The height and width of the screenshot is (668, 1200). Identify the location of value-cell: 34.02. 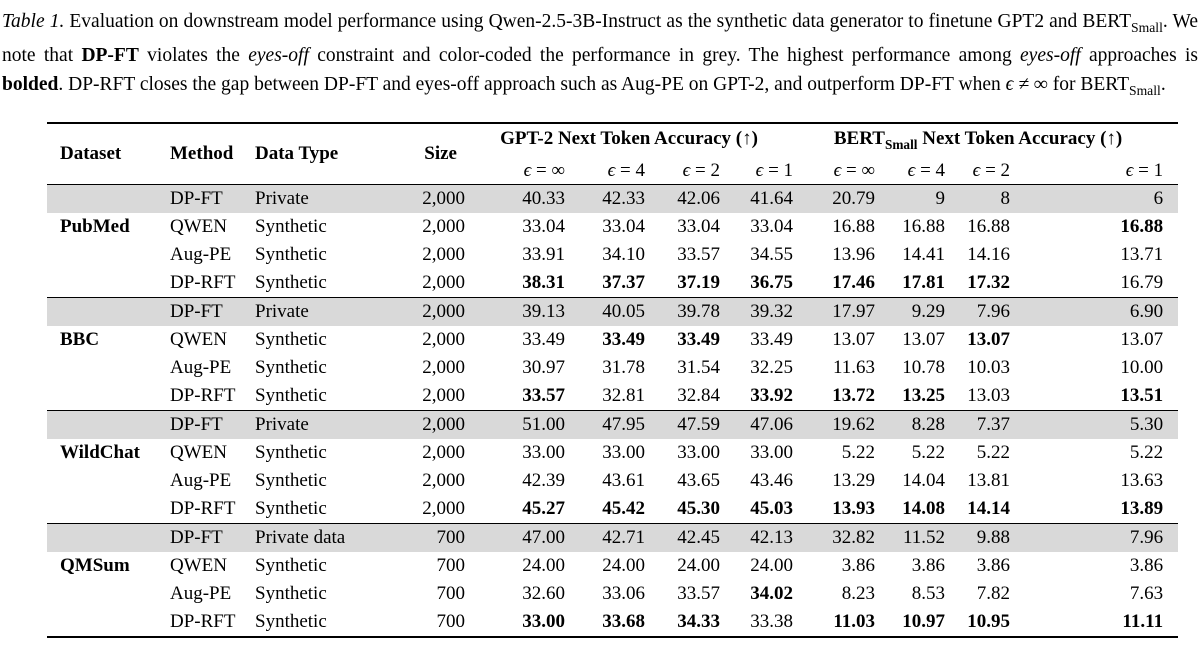
(772, 594).